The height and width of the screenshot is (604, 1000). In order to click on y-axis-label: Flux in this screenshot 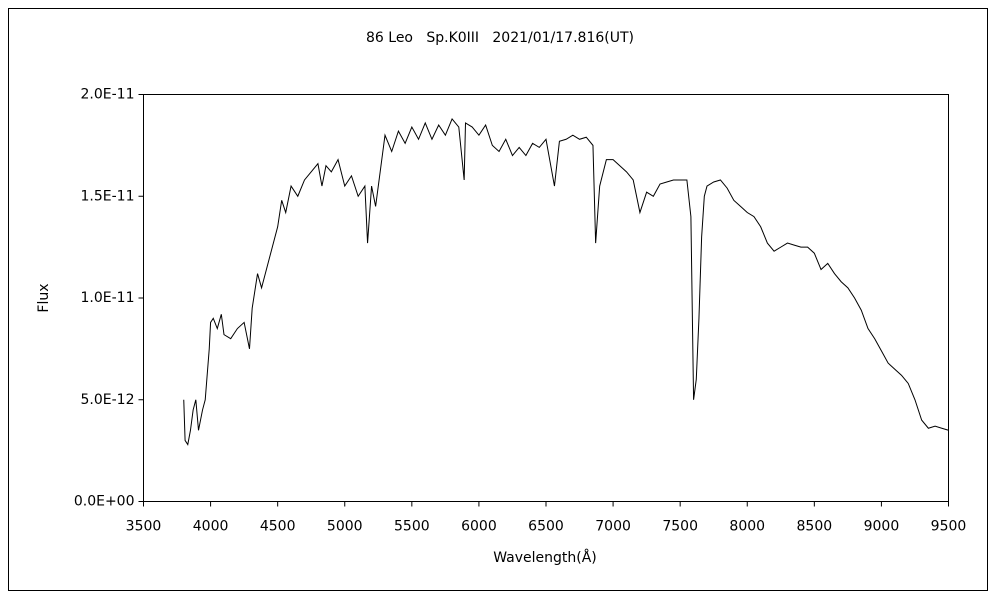, I will do `click(44, 297)`.